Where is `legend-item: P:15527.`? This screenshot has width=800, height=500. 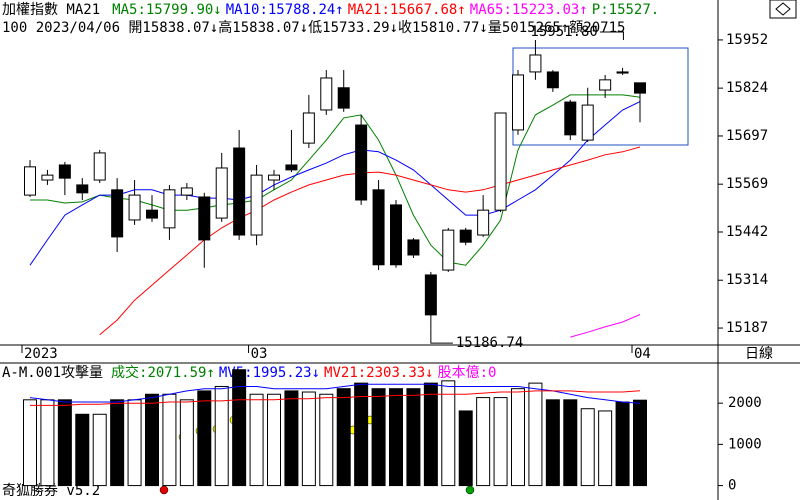
legend-item: P:15527. is located at coordinates (625, 10).